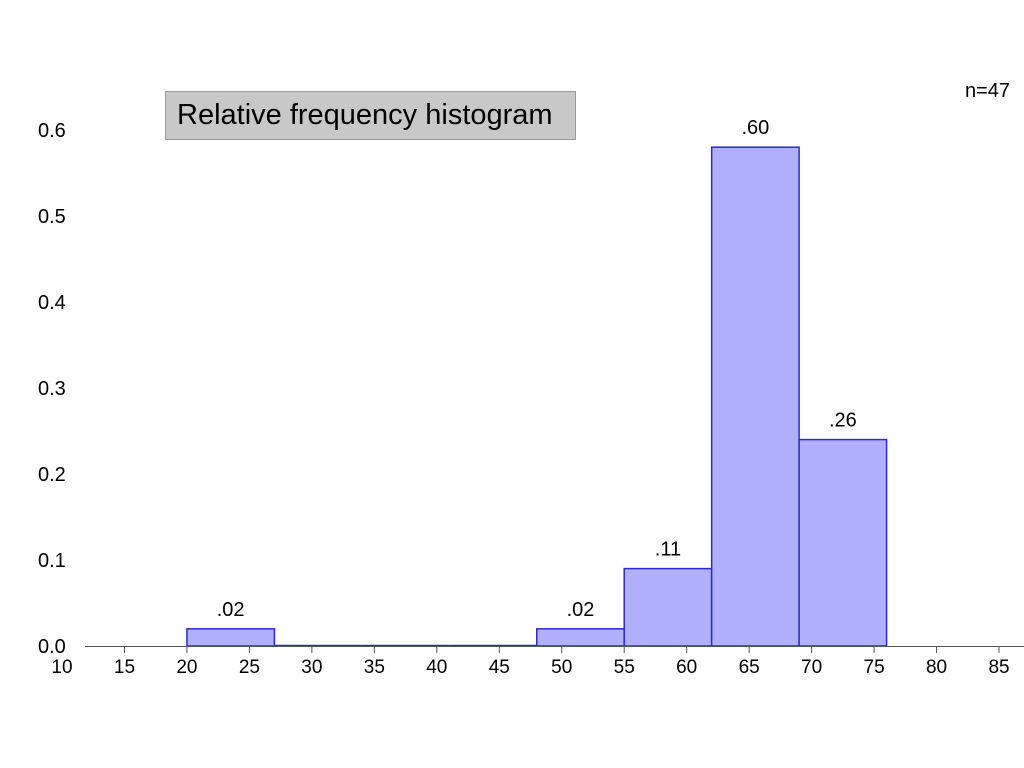 The height and width of the screenshot is (768, 1024). Describe the element at coordinates (755, 128) in the screenshot. I see `bar-value-label: .60` at that location.